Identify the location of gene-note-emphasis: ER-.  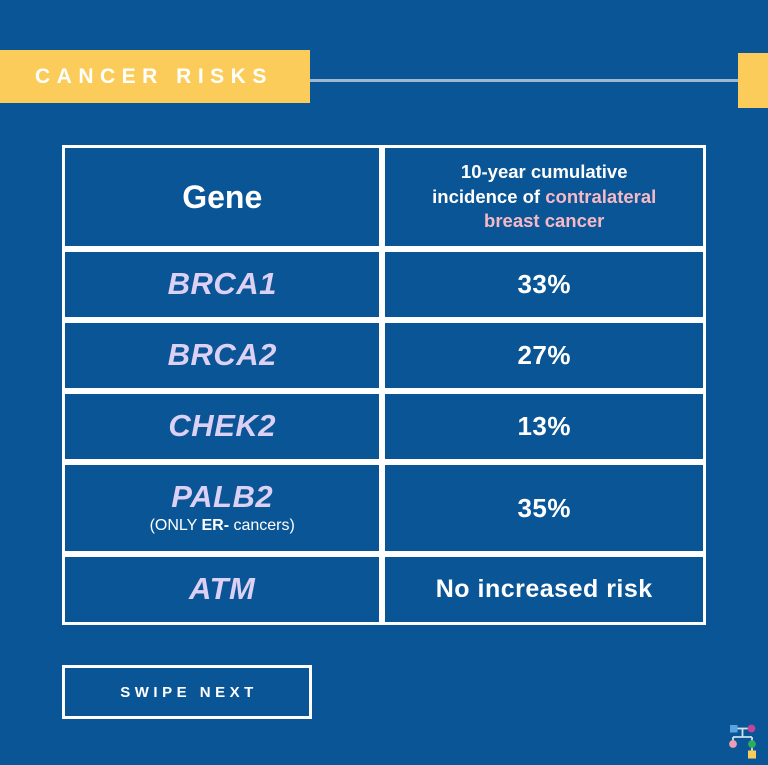
(215, 525).